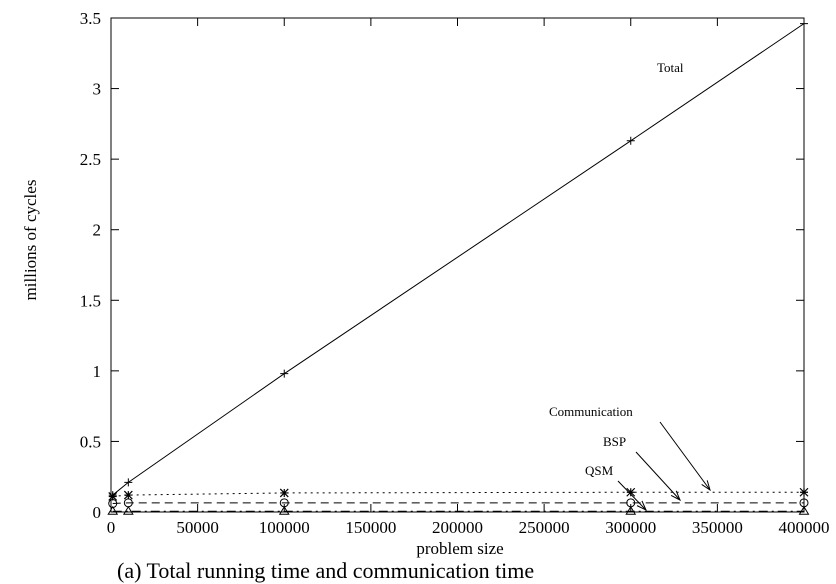 This screenshot has height=584, width=836. What do you see at coordinates (642, 506) in the screenshot?
I see `annotation-arrowhead-qsm` at bounding box center [642, 506].